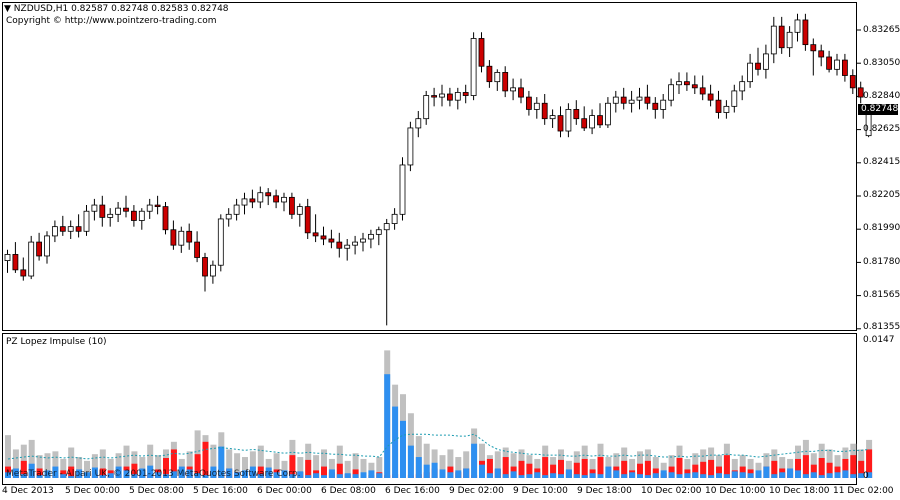  Describe the element at coordinates (881, 327) in the screenshot. I see `price-axis-label: 0.81355` at that location.